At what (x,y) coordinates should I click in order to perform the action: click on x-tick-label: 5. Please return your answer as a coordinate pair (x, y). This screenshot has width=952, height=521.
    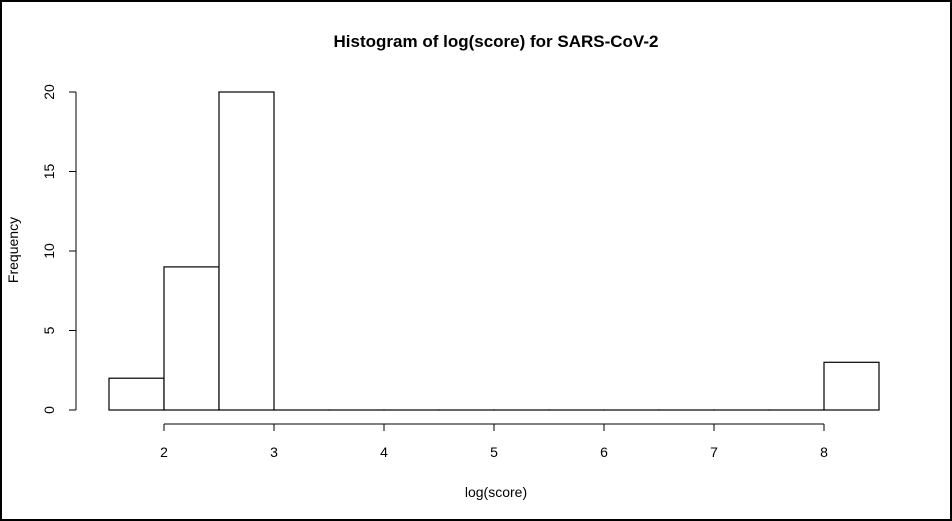
    Looking at the image, I should click on (494, 452).